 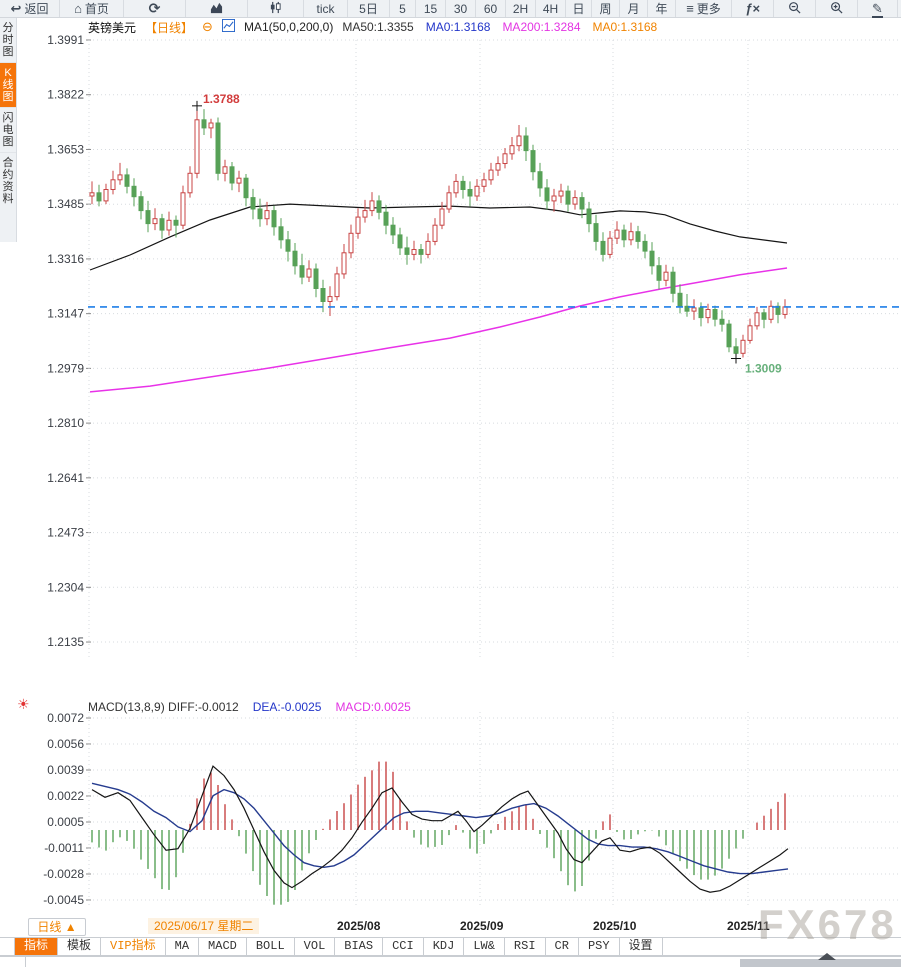 I want to click on toolbar-back-button: ↩ 返回, so click(x=30, y=8).